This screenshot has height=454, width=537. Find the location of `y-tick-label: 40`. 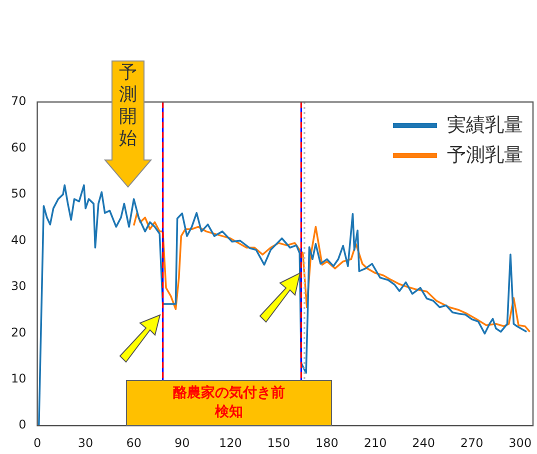

y-tick-label: 40 is located at coordinates (18, 239).